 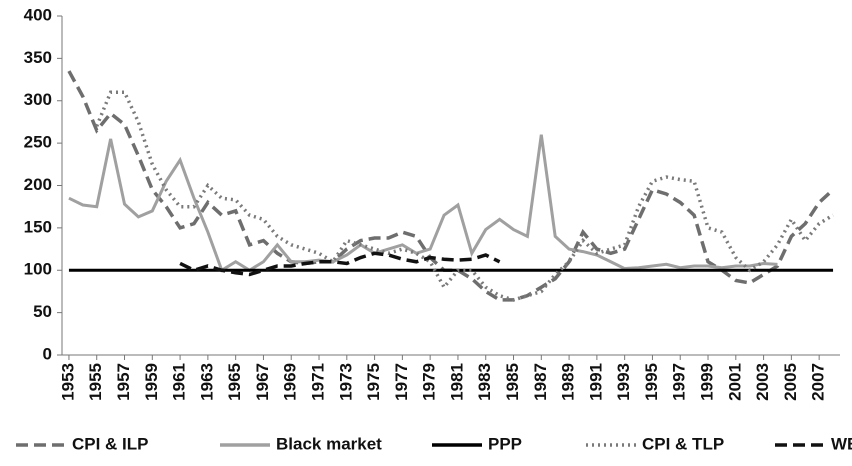 I want to click on x-tick-label: 1961, so click(x=179, y=382).